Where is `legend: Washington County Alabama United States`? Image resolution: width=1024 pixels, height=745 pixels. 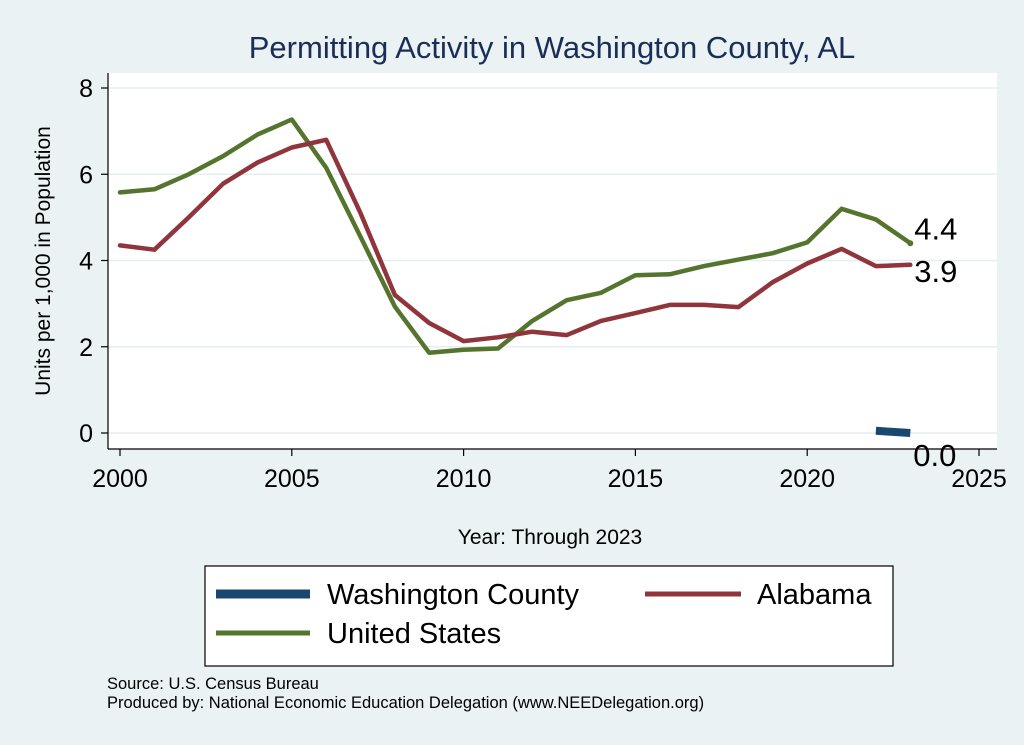
legend: Washington County Alabama United States is located at coordinates (549, 616).